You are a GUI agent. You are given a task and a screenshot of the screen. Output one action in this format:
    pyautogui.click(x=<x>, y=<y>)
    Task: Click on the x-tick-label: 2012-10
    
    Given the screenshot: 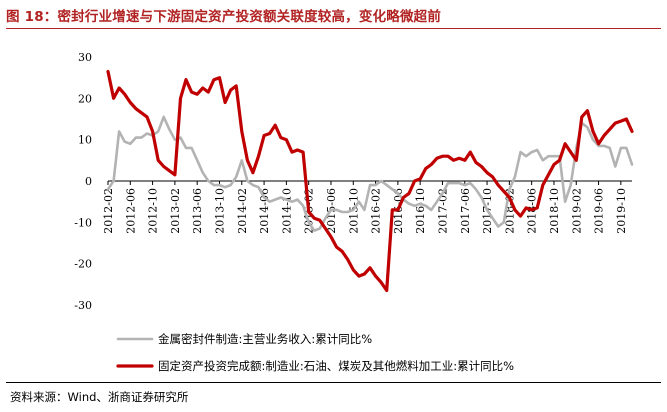 What is the action you would take?
    pyautogui.click(x=153, y=211)
    